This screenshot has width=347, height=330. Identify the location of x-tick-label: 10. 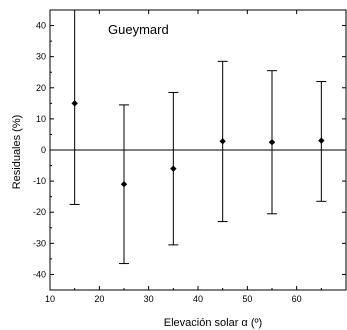
(50, 299).